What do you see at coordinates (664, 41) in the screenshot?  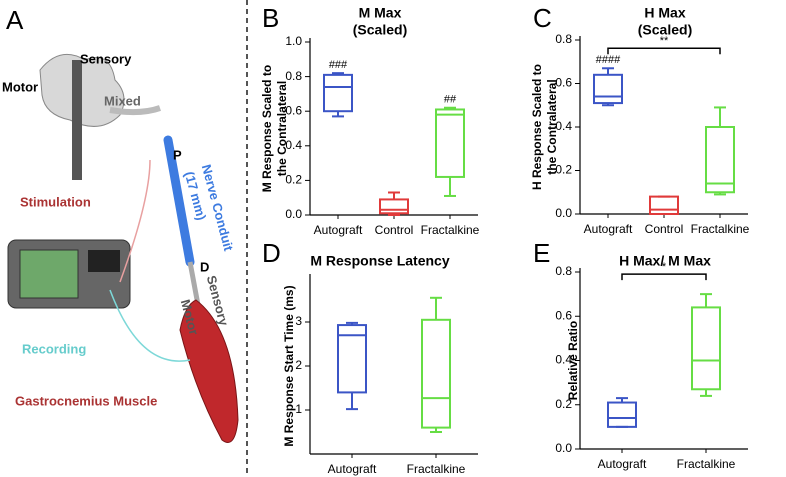 I see `bracket-label: **` at bounding box center [664, 41].